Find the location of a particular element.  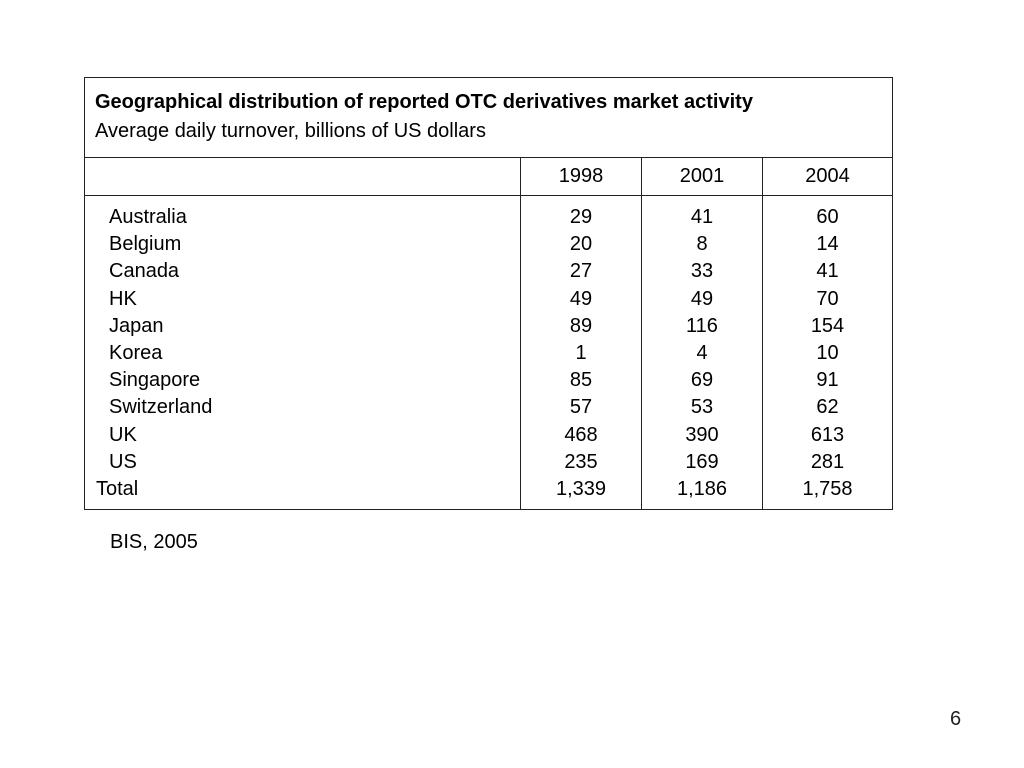

country-label: Korea is located at coordinates (136, 353).